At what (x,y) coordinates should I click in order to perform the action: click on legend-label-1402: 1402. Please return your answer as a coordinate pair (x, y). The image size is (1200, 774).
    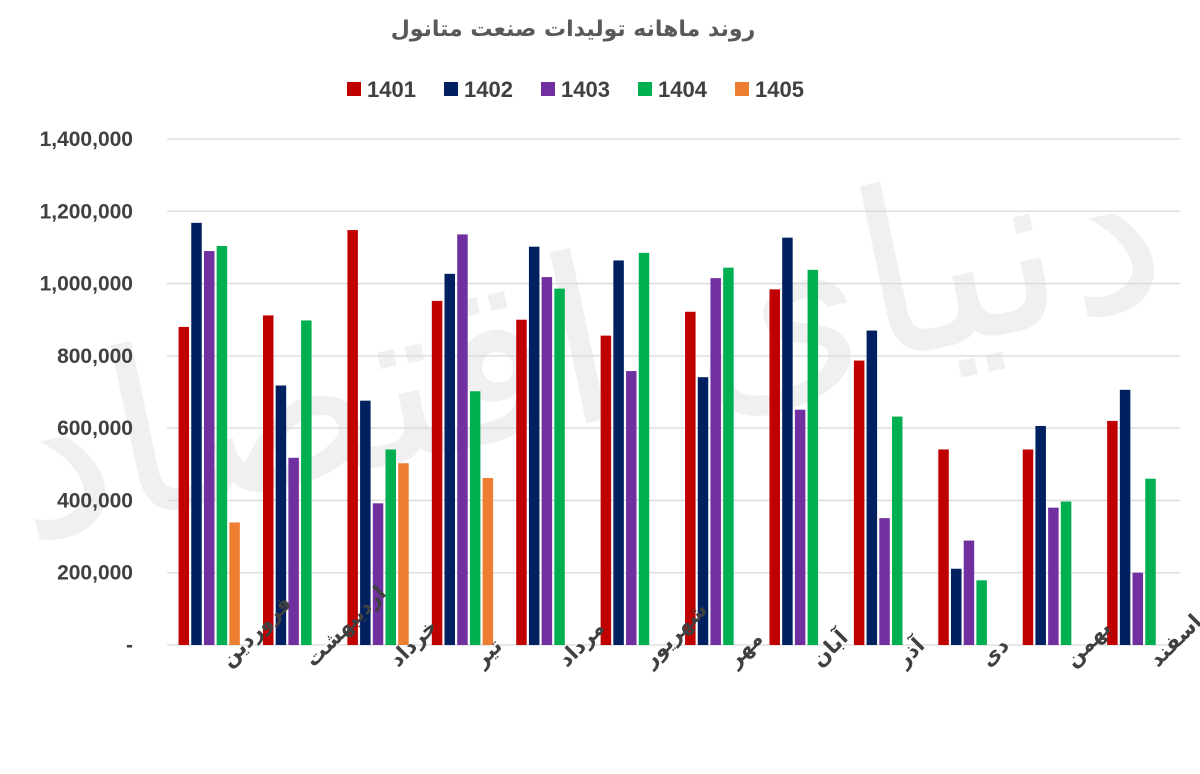
    Looking at the image, I should click on (488, 89).